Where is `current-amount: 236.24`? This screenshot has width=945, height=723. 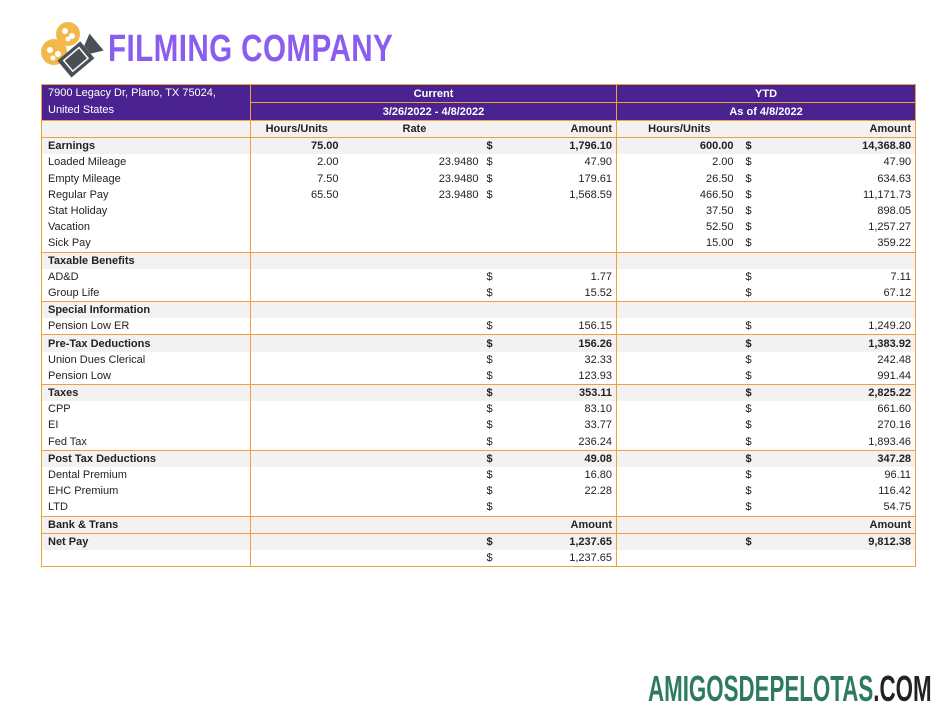 current-amount: 236.24 is located at coordinates (595, 441).